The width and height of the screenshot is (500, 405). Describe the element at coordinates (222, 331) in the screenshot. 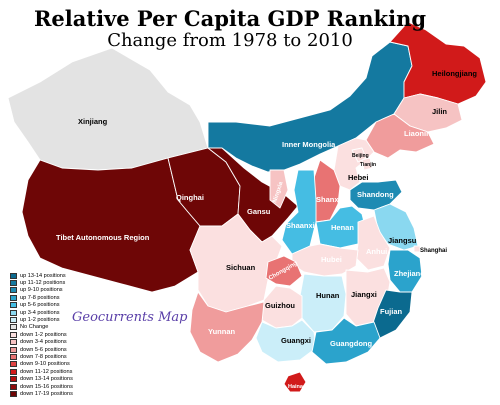

I see `label-yunnan: Yunnan` at that location.